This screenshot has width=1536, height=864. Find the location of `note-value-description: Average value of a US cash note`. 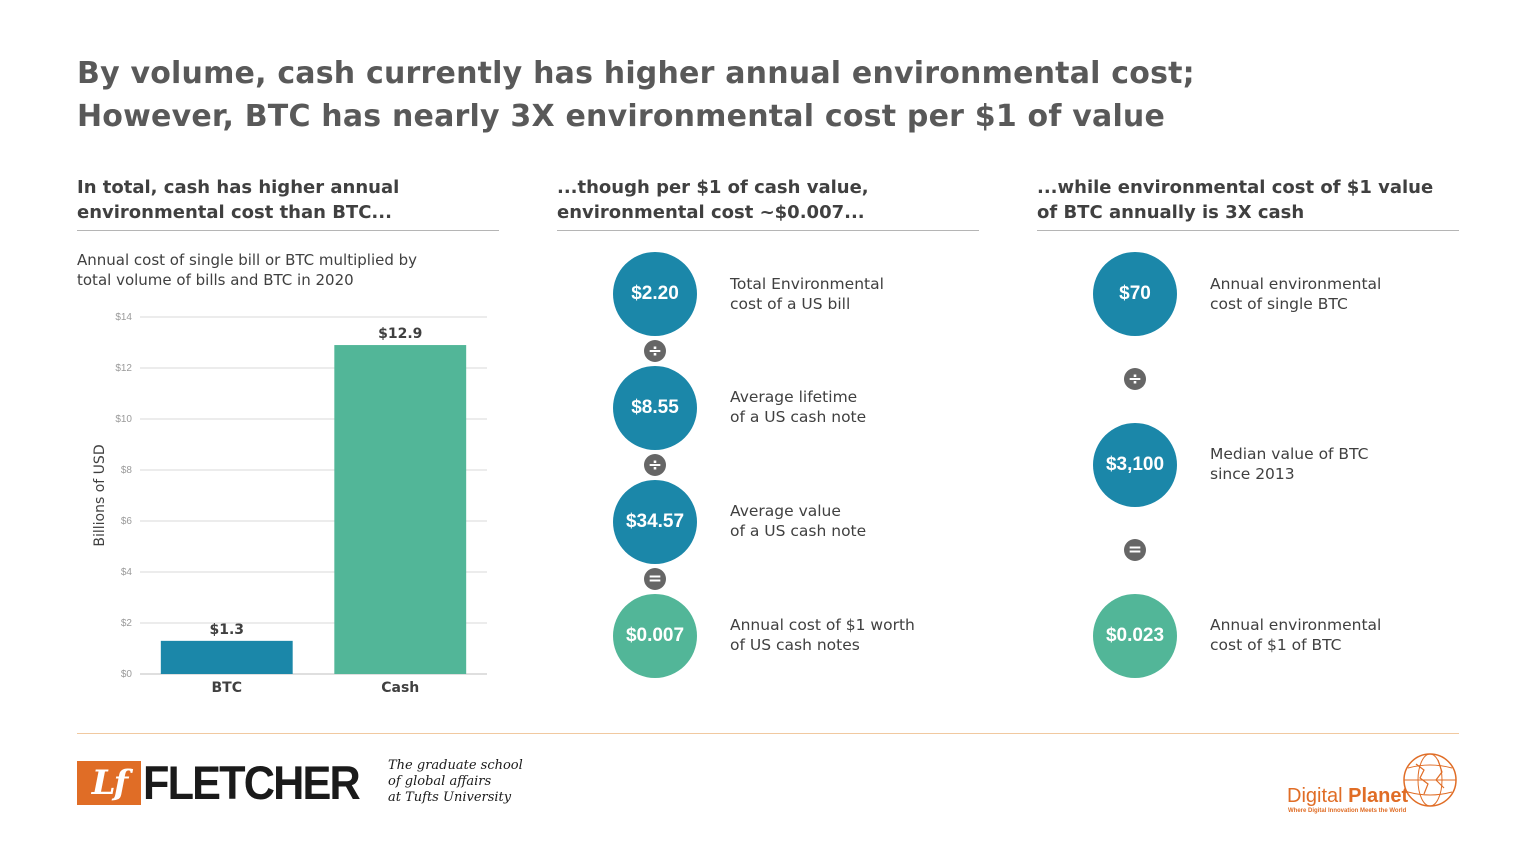

note-value-description: Average value of a US cash note is located at coordinates (860, 521).